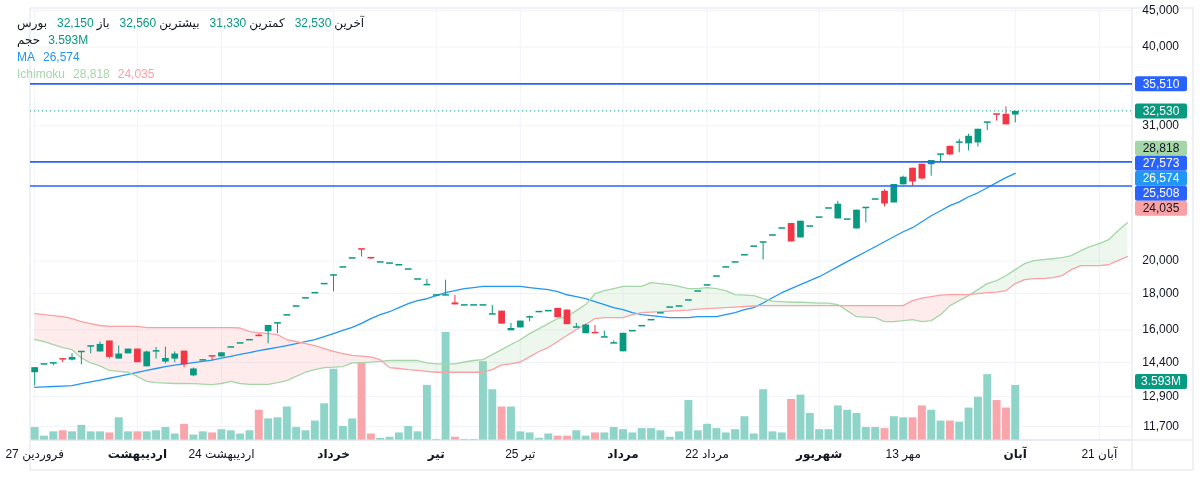 The width and height of the screenshot is (1203, 478). I want to click on y-tick-label: 45,000, so click(1161, 9).